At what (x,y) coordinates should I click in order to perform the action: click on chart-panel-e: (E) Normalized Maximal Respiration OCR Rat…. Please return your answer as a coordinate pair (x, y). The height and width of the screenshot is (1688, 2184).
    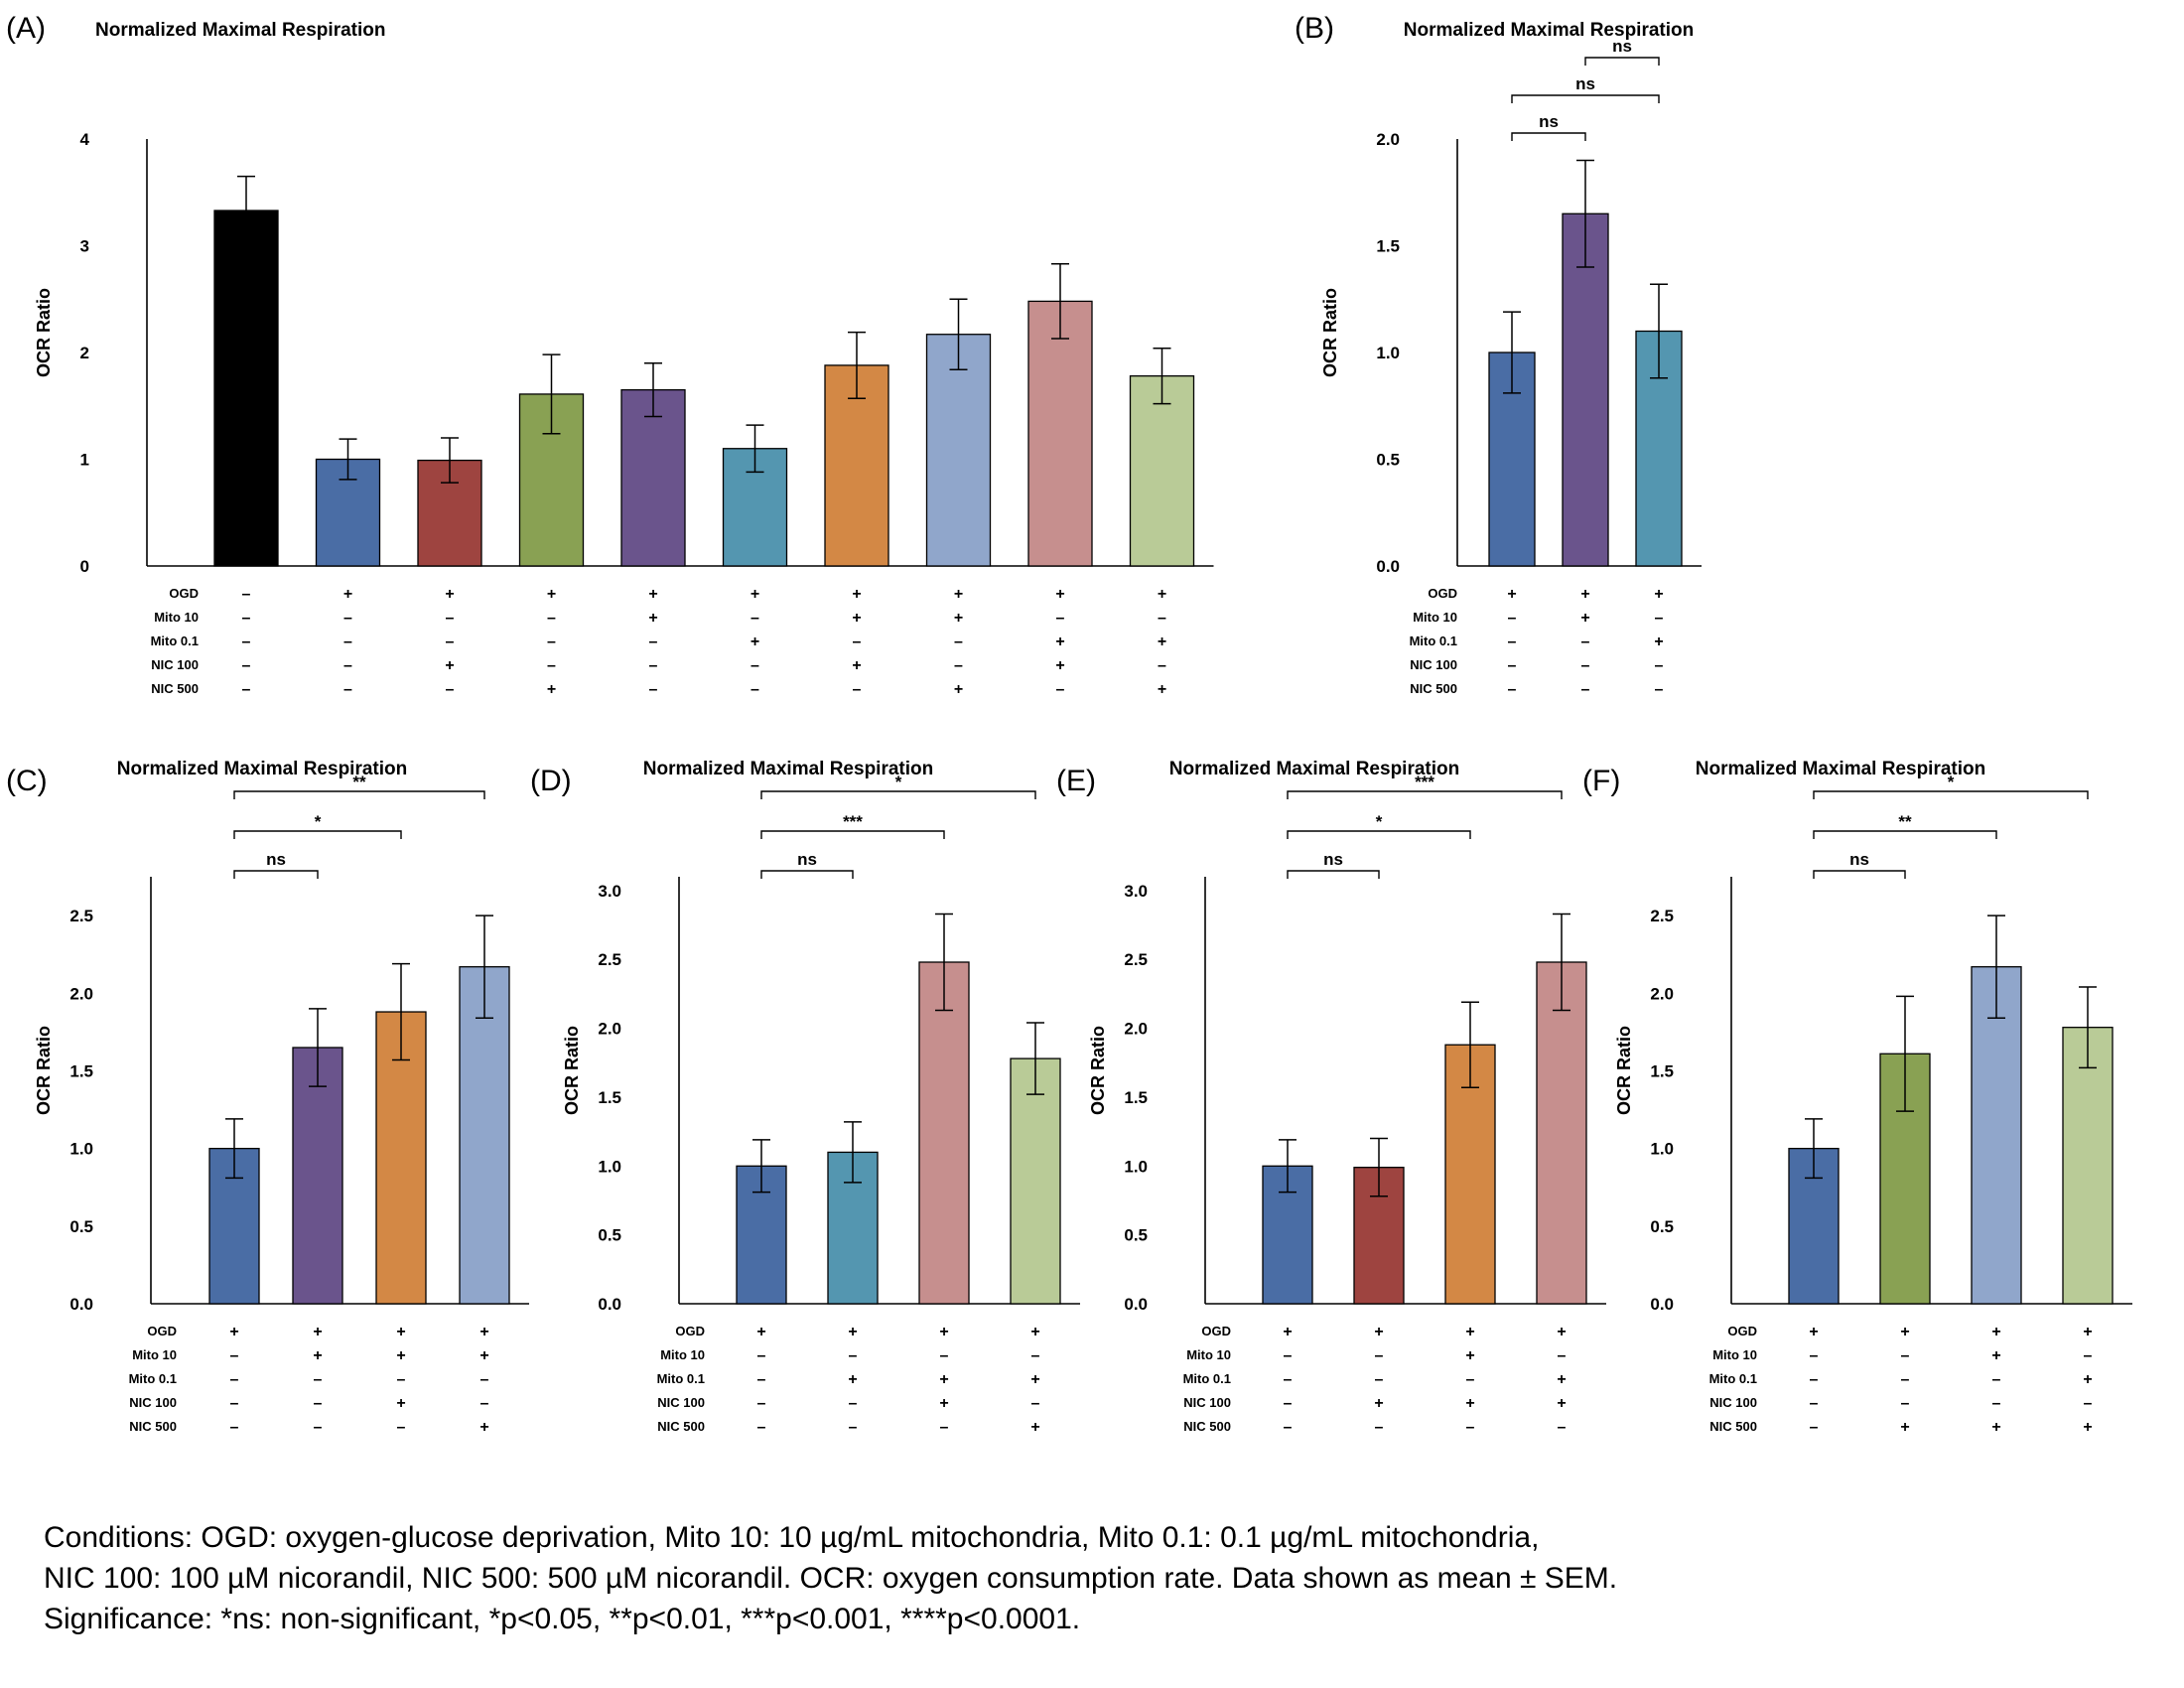
    Looking at the image, I should click on (1331, 1097).